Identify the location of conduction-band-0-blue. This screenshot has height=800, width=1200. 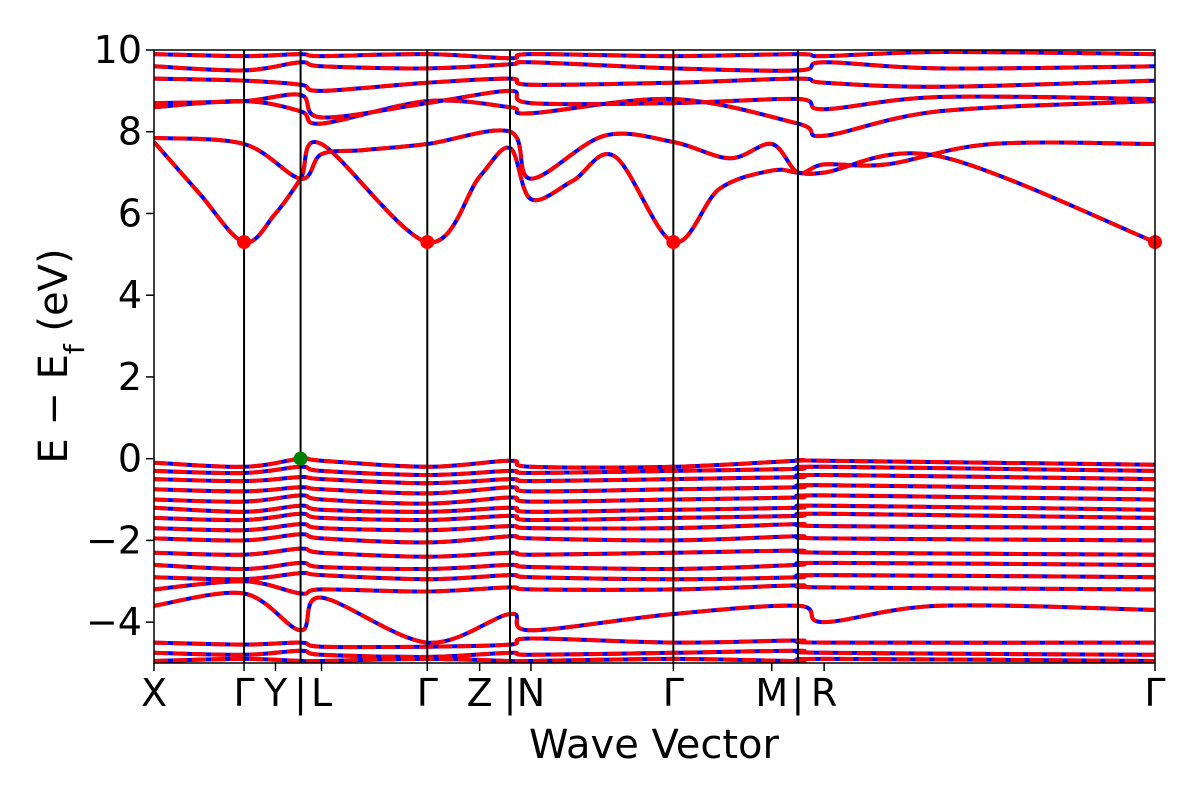
(654, 192).